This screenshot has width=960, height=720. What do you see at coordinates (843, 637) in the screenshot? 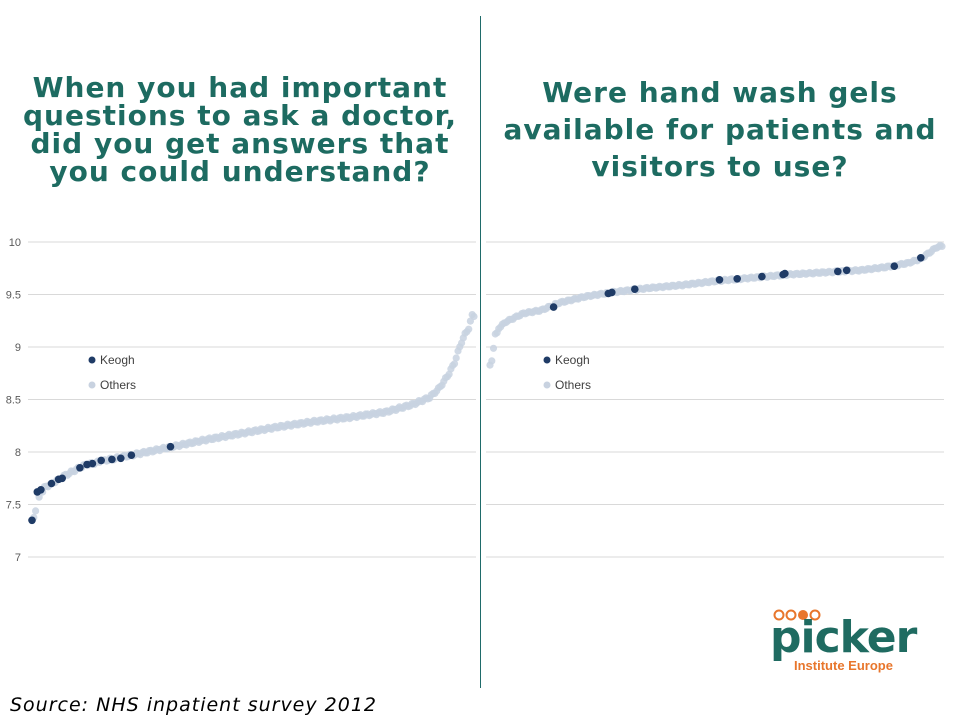
I see `logo-word: picker` at bounding box center [843, 637].